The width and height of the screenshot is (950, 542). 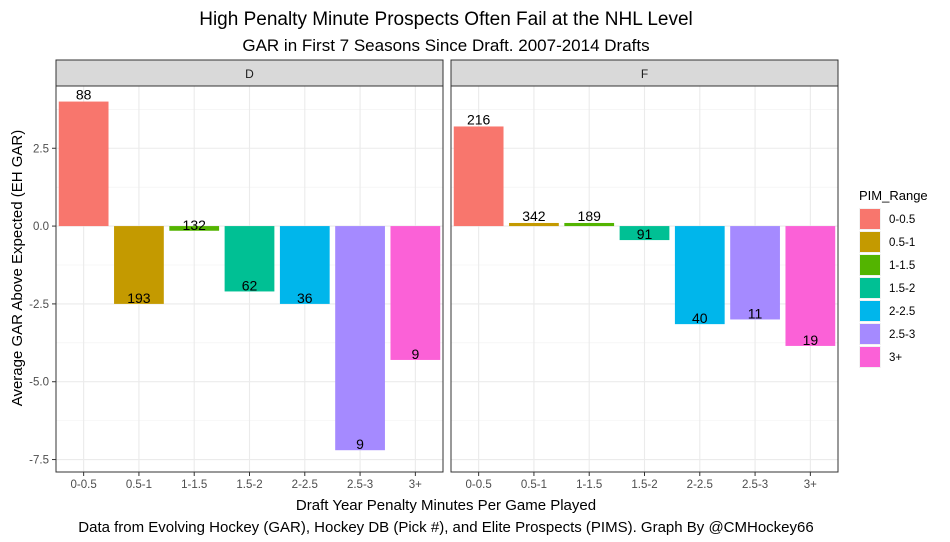 What do you see at coordinates (902, 220) in the screenshot?
I see `legend-label: 0-0.5` at bounding box center [902, 220].